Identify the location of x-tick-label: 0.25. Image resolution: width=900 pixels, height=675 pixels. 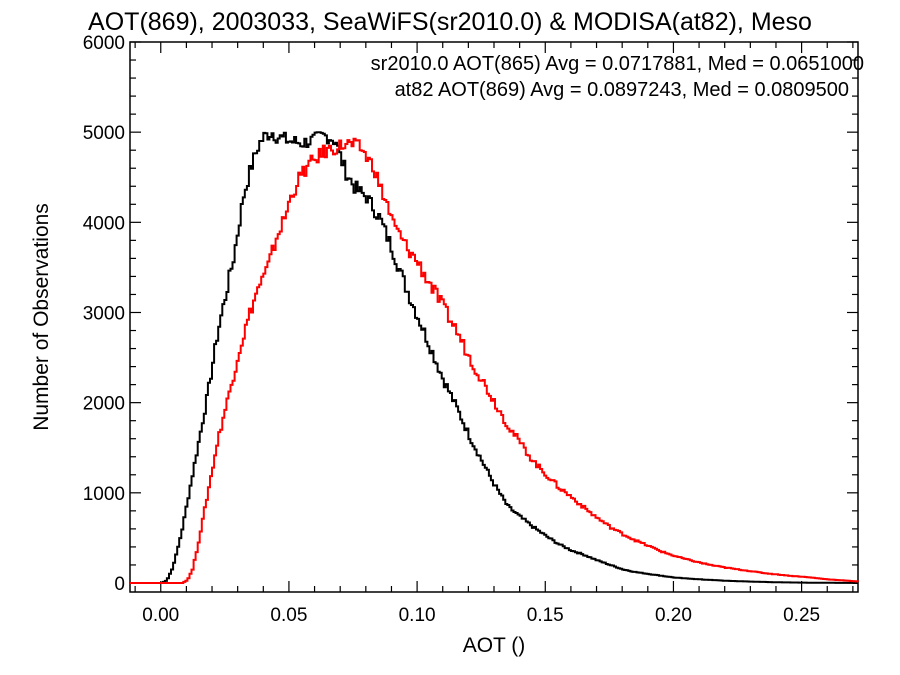
(801, 615).